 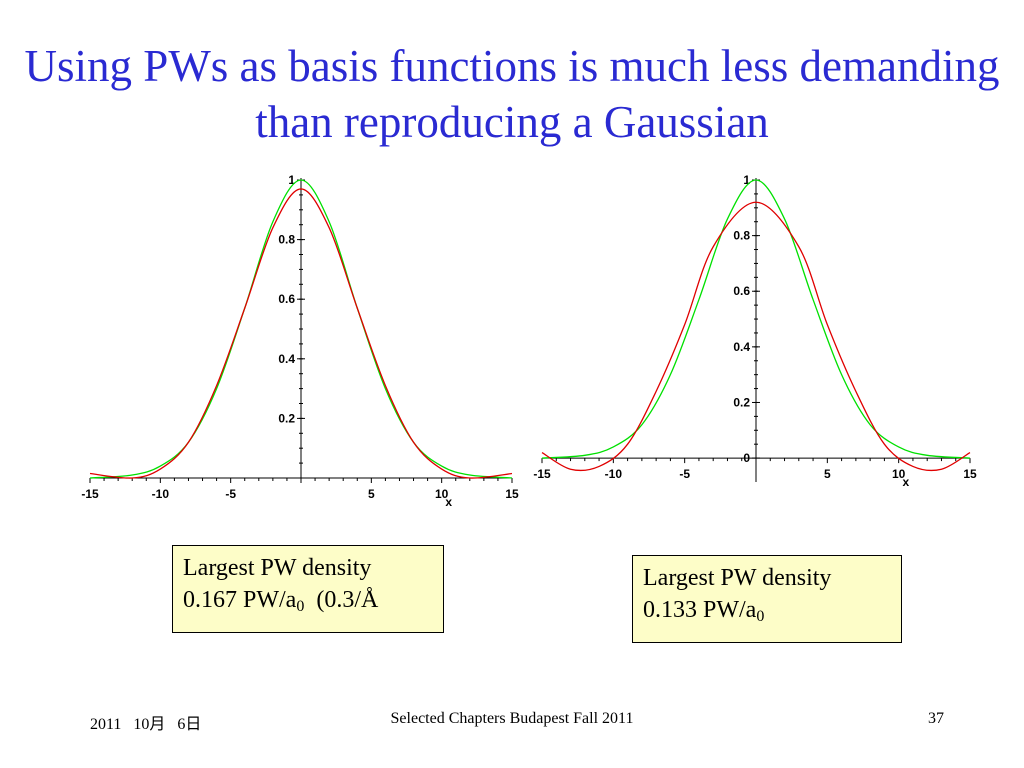 I want to click on right-note-subscript: 0, so click(x=760, y=616).